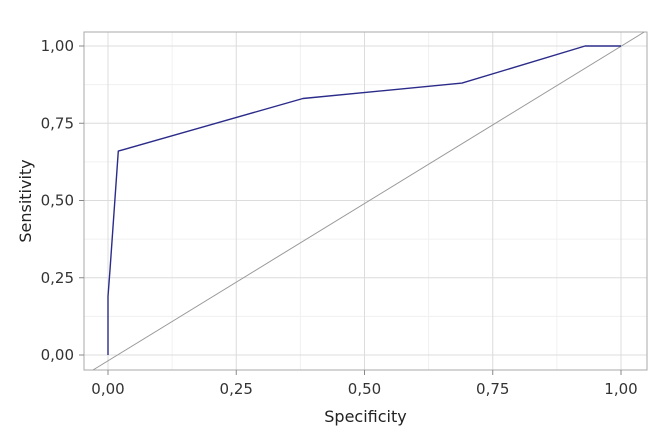 The height and width of the screenshot is (444, 671). I want to click on y-tick-label: 1,00, so click(57, 46).